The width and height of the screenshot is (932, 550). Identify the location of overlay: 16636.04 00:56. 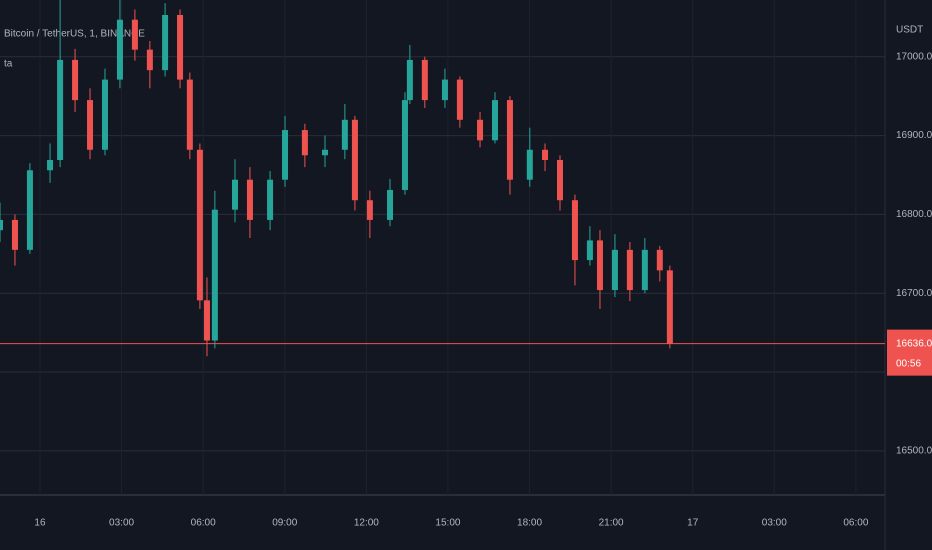
(466, 352).